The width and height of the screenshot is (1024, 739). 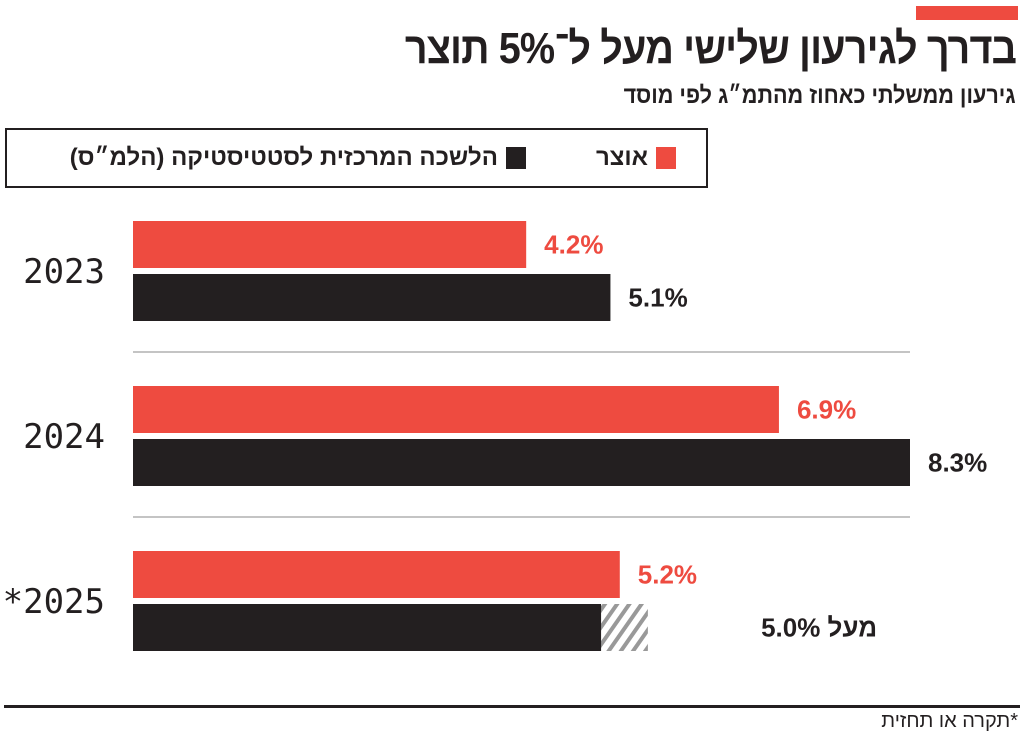 I want to click on value-label: 5.1%, so click(x=657, y=298).